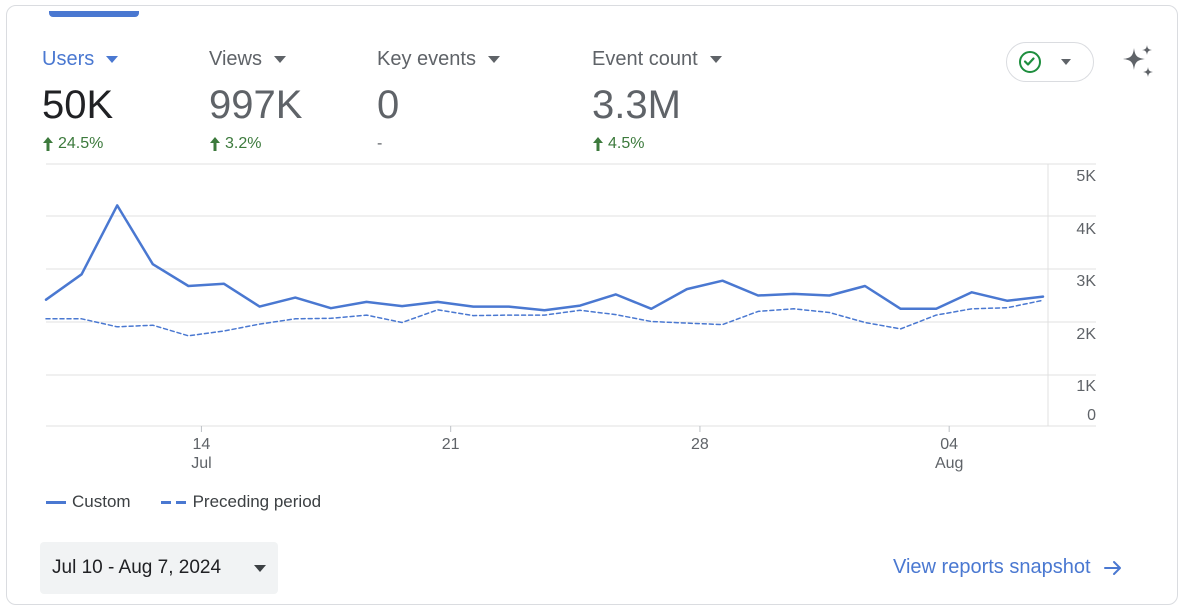 Image resolution: width=1180 pixels, height=606 pixels. I want to click on y-tick-label: 3K, so click(1086, 281).